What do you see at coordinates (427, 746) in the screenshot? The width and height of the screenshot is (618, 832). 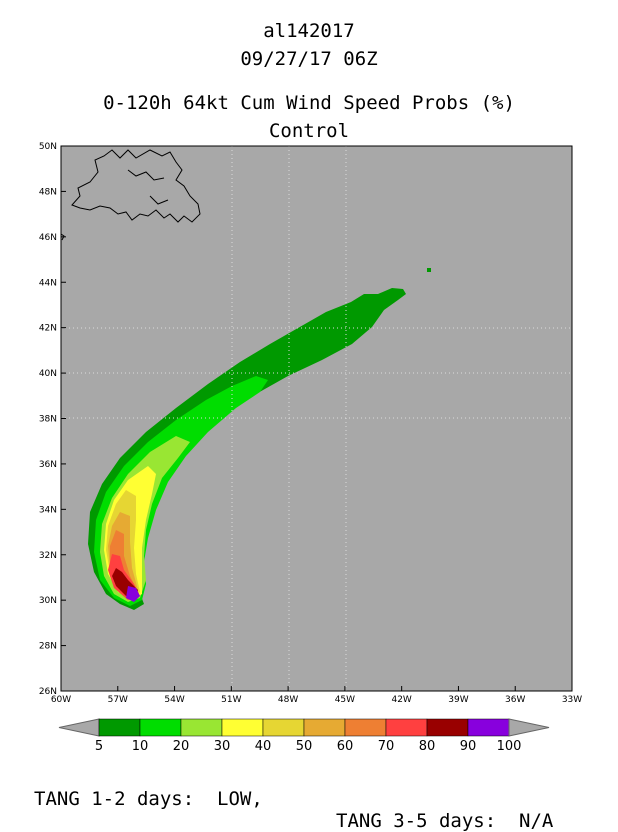 I see `colorbar-label: 80` at bounding box center [427, 746].